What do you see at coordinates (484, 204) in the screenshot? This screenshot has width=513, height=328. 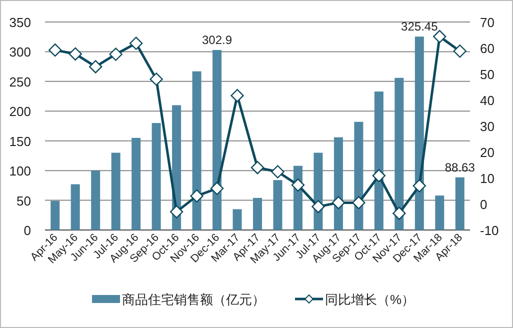 I see `y2-tick-label: 0` at bounding box center [484, 204].